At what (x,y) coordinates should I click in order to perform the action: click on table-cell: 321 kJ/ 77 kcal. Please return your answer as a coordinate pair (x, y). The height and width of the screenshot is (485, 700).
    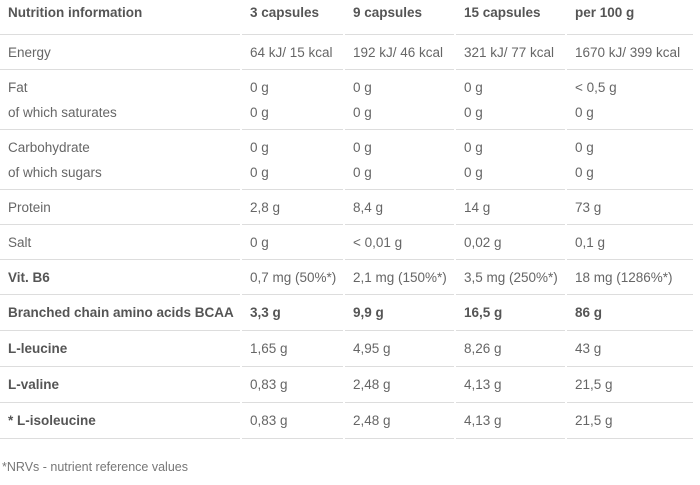
    Looking at the image, I should click on (510, 52).